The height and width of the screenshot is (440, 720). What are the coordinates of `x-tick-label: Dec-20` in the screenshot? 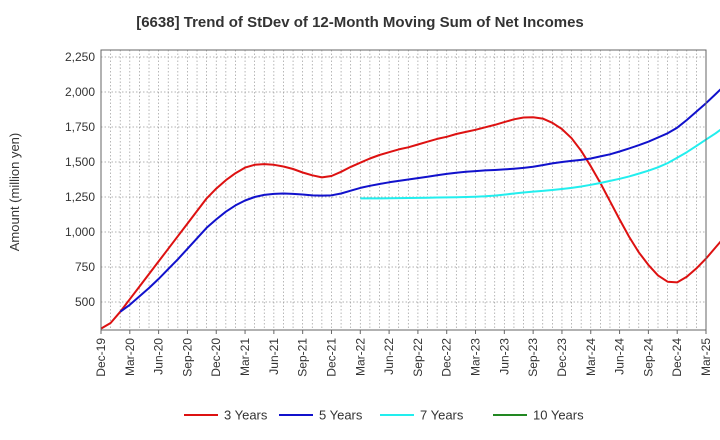 It's located at (216, 357).